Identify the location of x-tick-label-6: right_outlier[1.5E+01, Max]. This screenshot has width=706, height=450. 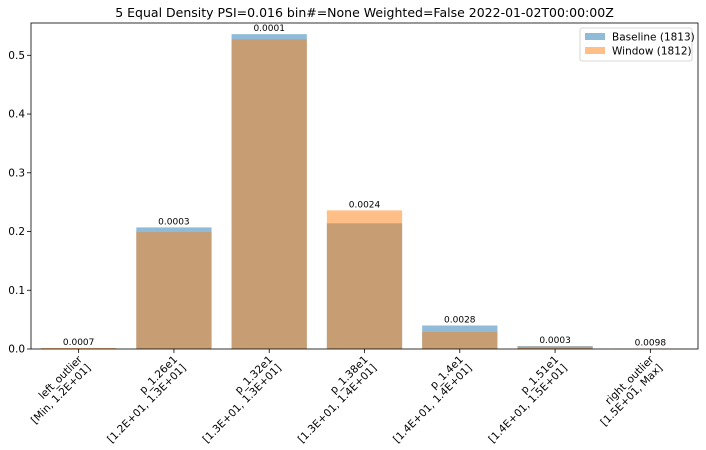
(627, 390).